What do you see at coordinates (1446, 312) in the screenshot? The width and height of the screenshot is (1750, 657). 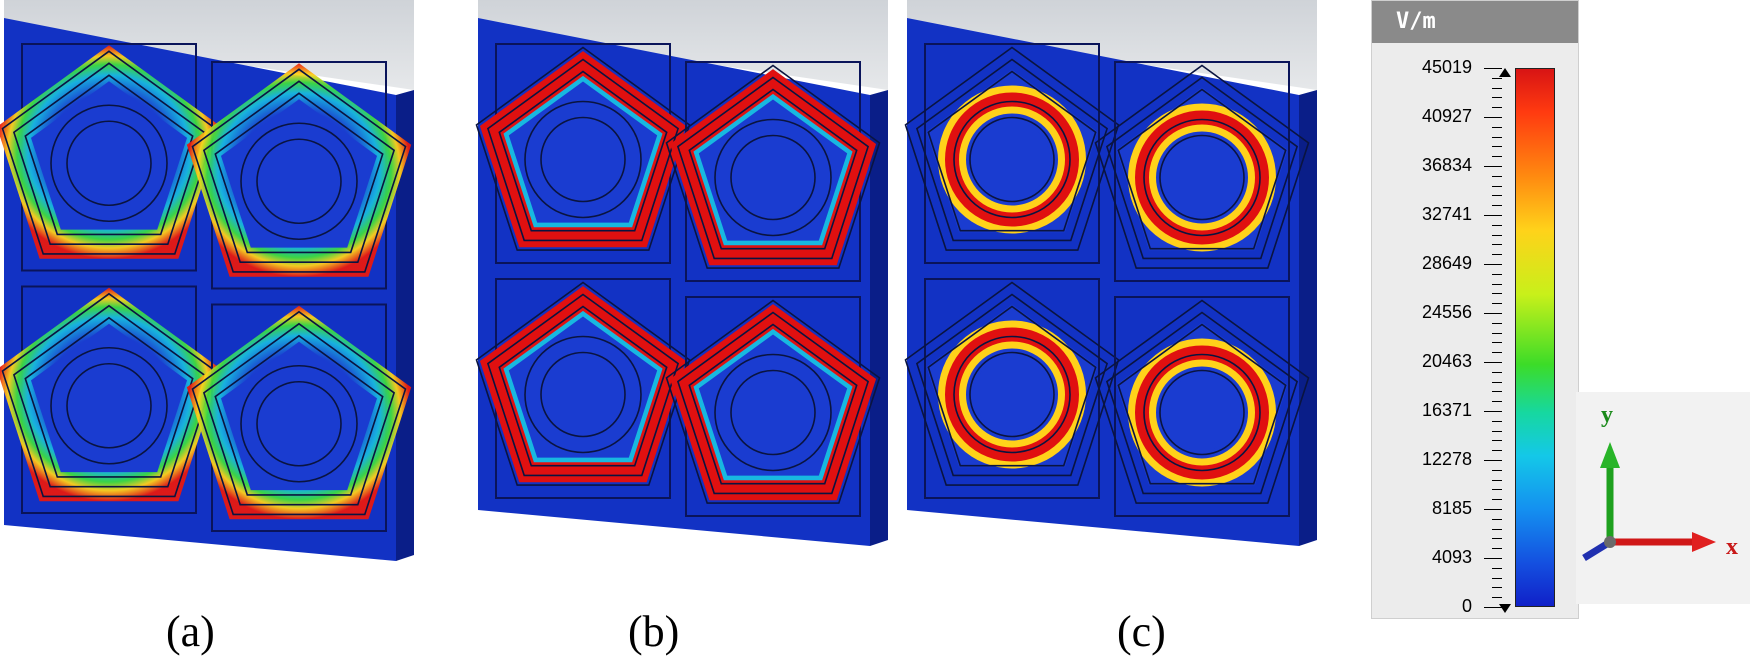 I see `legend-tick-label: 24556` at bounding box center [1446, 312].